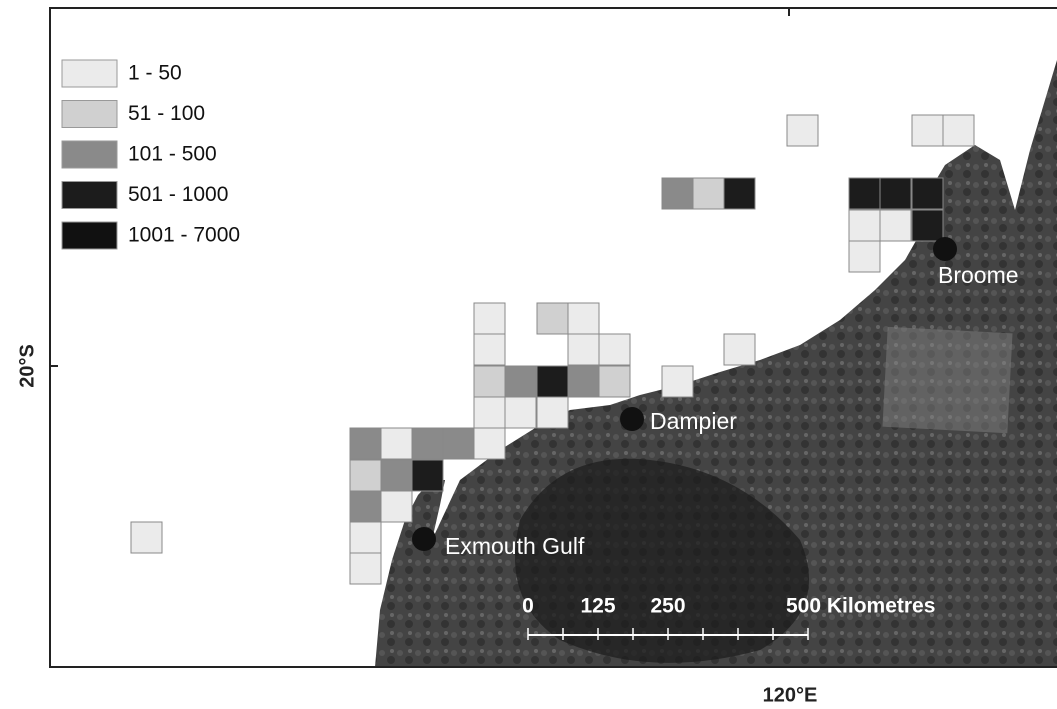 The width and height of the screenshot is (1057, 709). Describe the element at coordinates (728, 617) in the screenshot. I see `scale-bar: 0 125 250 500 Kilometres` at that location.